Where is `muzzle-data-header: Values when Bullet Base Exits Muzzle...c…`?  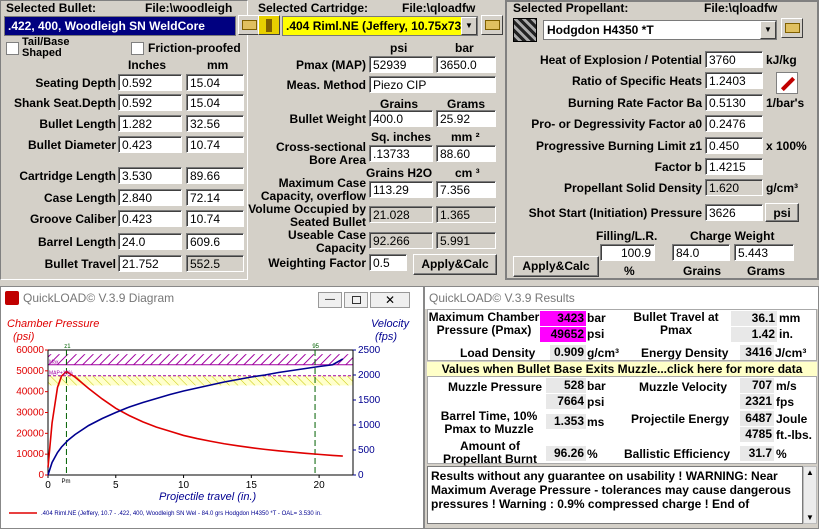
muzzle-data-header: Values when Bullet Base Exits Muzzle...c… is located at coordinates (622, 369).